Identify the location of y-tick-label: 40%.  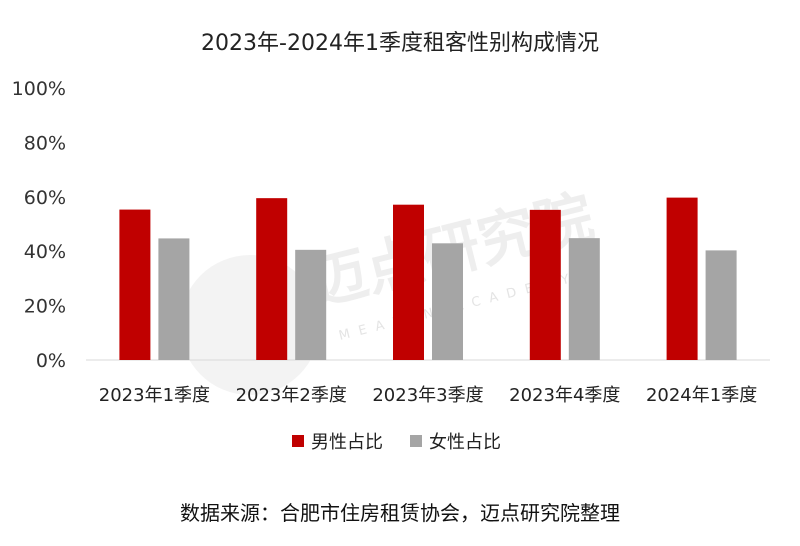
(45, 252).